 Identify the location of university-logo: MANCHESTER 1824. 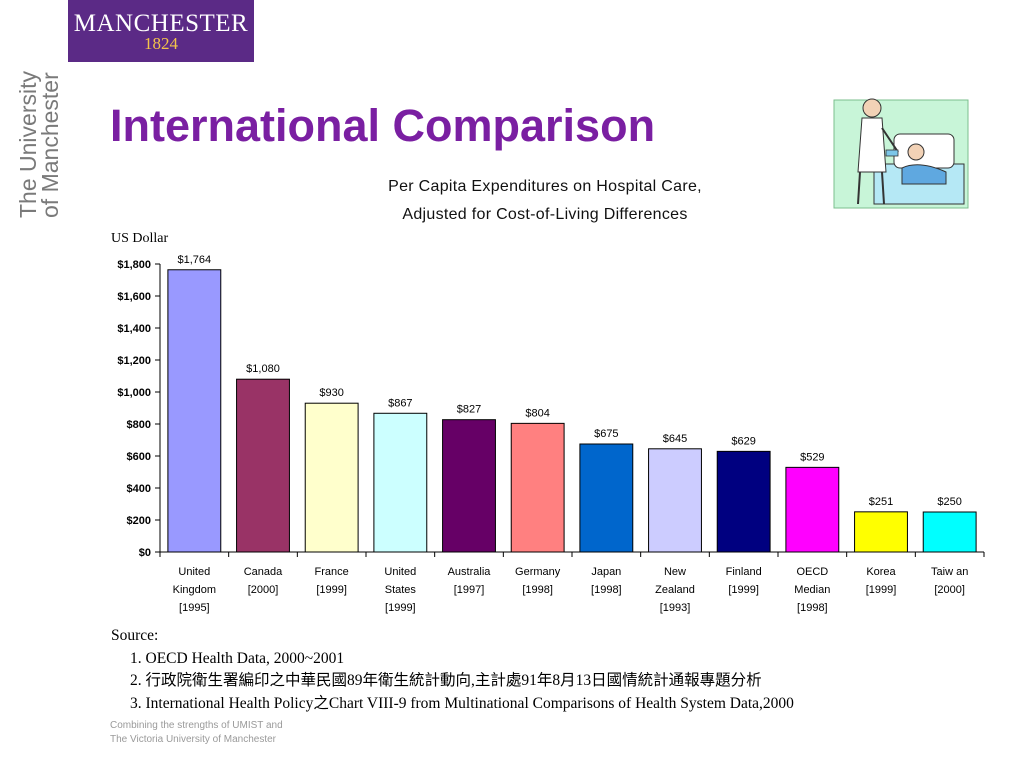
(161, 31).